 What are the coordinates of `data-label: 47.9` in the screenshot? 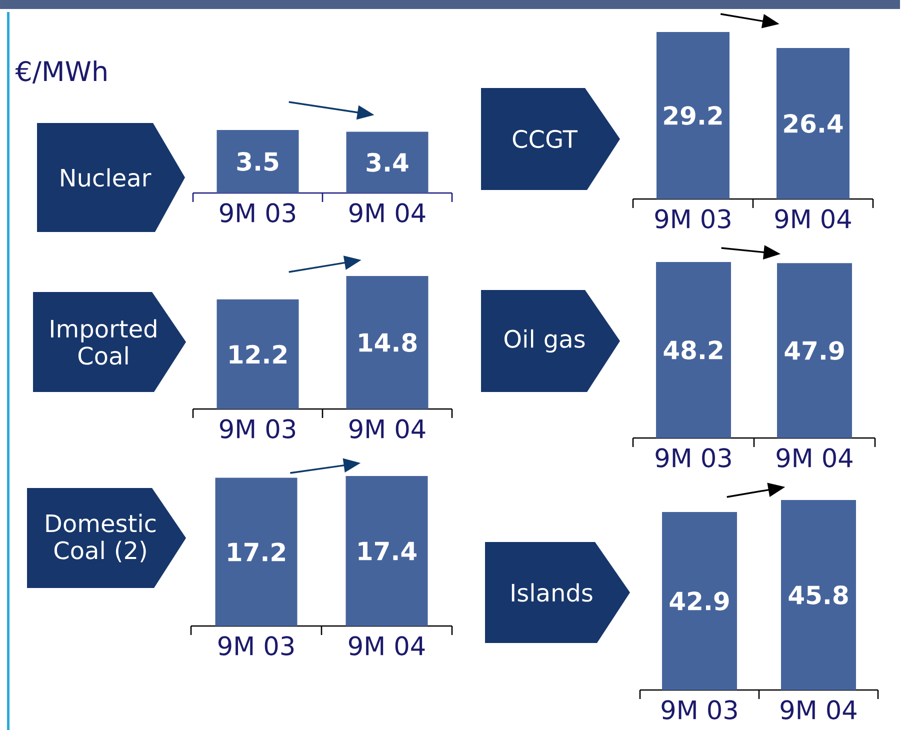 It's located at (814, 350).